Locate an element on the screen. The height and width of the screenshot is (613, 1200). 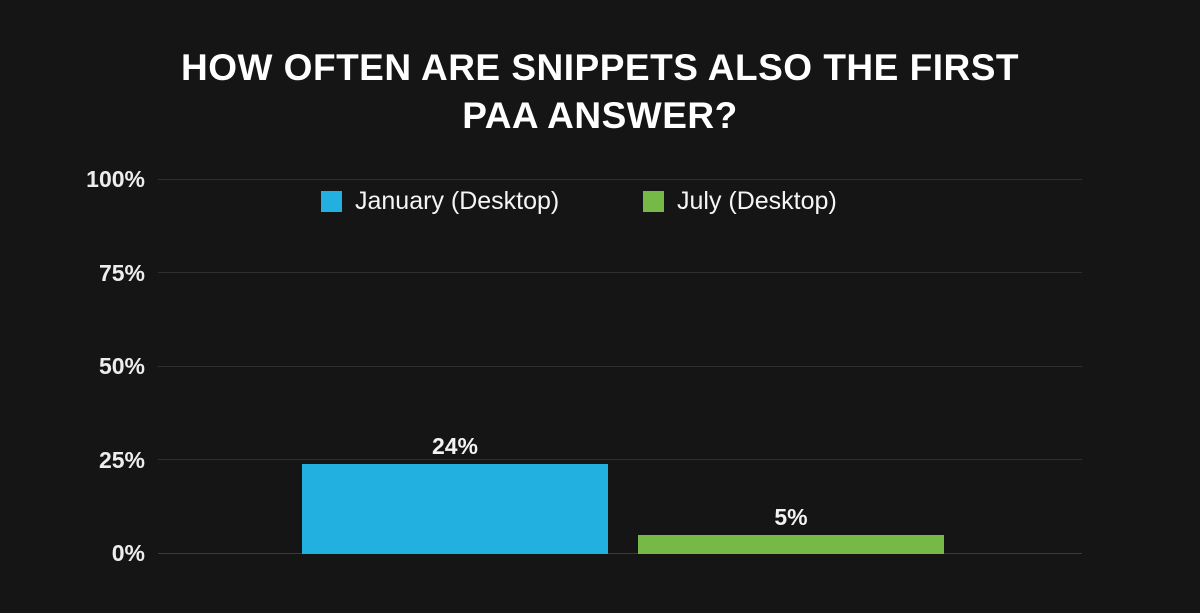
bar-january is located at coordinates (455, 509).